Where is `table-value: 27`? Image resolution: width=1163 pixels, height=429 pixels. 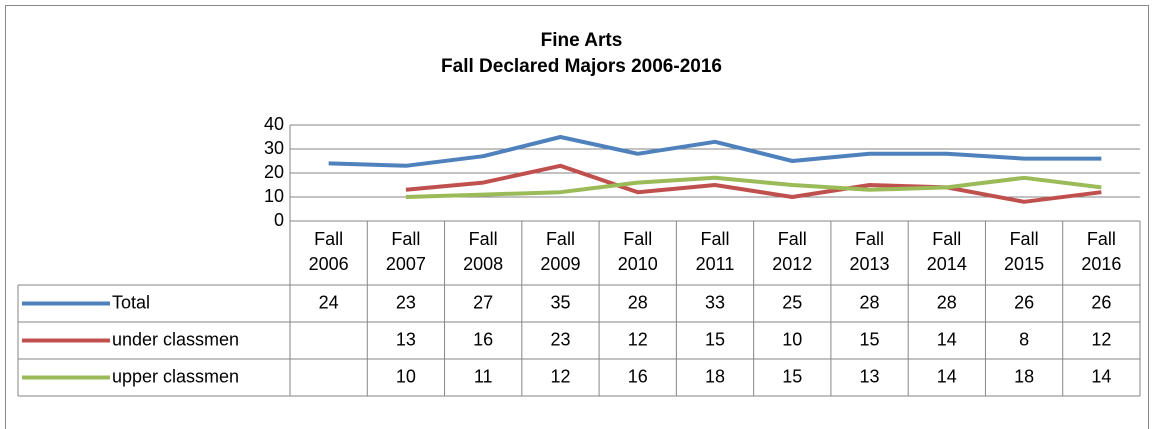 table-value: 27 is located at coordinates (483, 302).